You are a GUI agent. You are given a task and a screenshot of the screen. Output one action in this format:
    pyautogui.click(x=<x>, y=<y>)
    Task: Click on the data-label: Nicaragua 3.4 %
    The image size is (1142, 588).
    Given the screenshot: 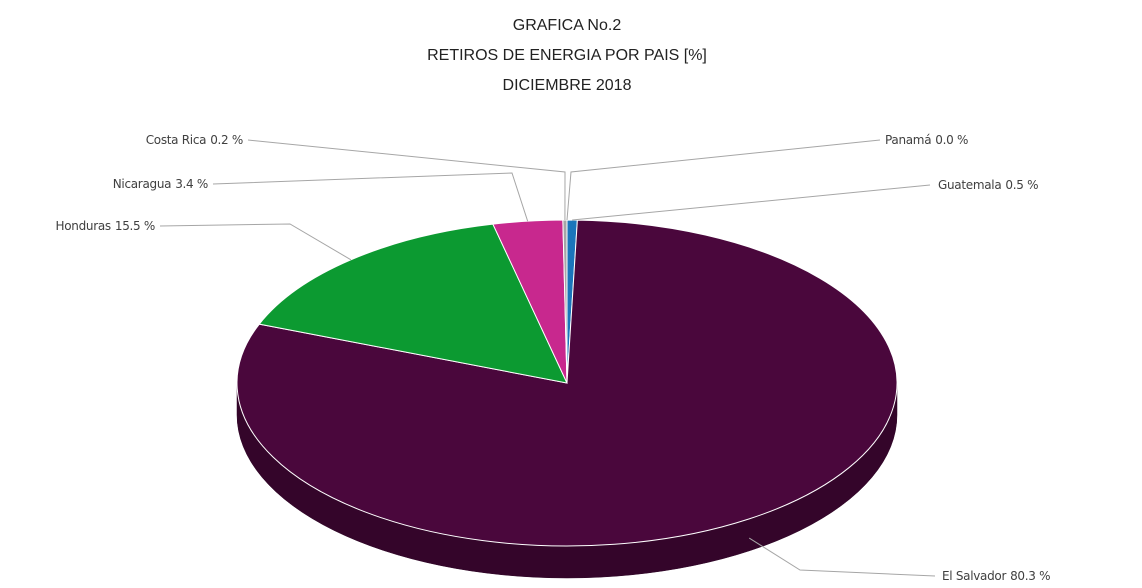 What is the action you would take?
    pyautogui.click(x=160, y=184)
    